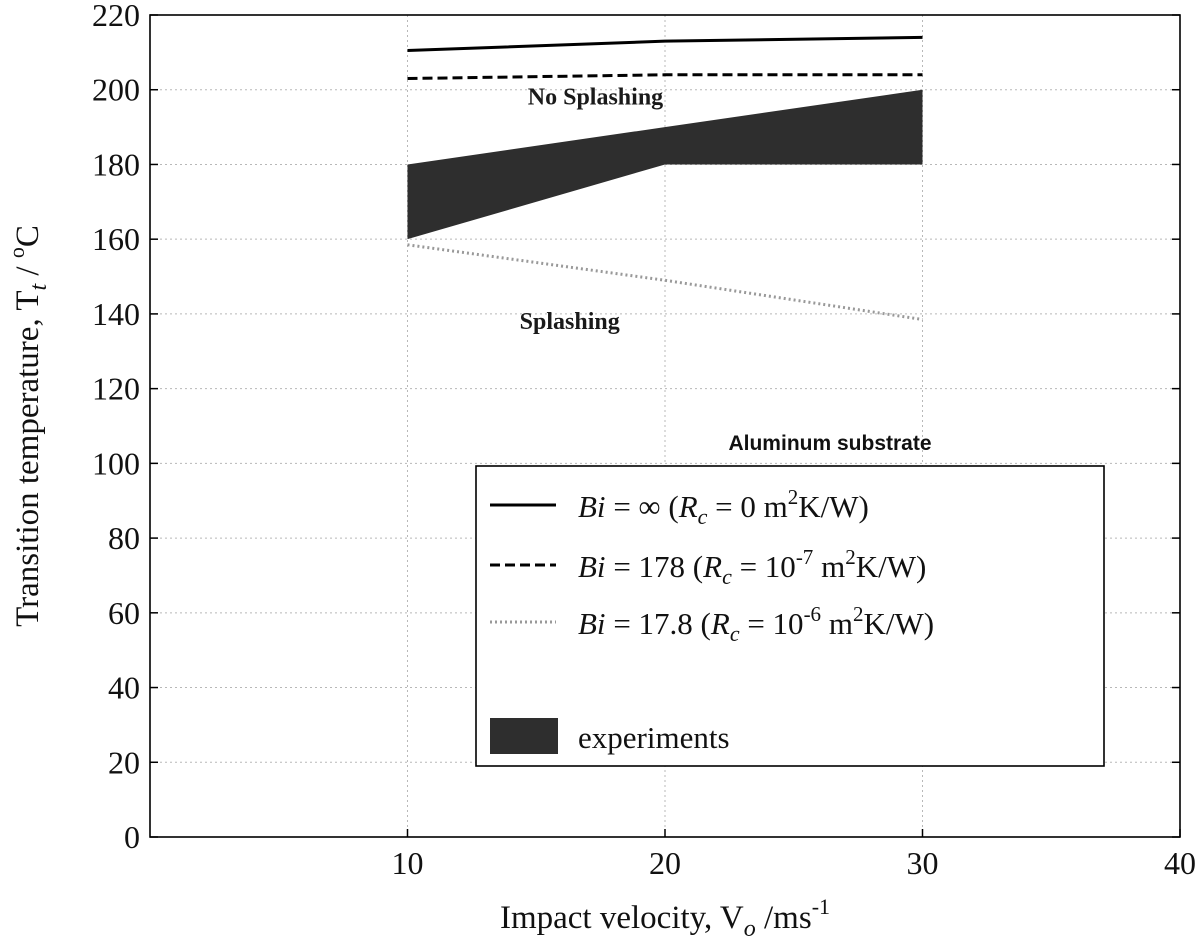 The height and width of the screenshot is (947, 1200). I want to click on annotation-layer: No Splashing Splashing, so click(591, 210).